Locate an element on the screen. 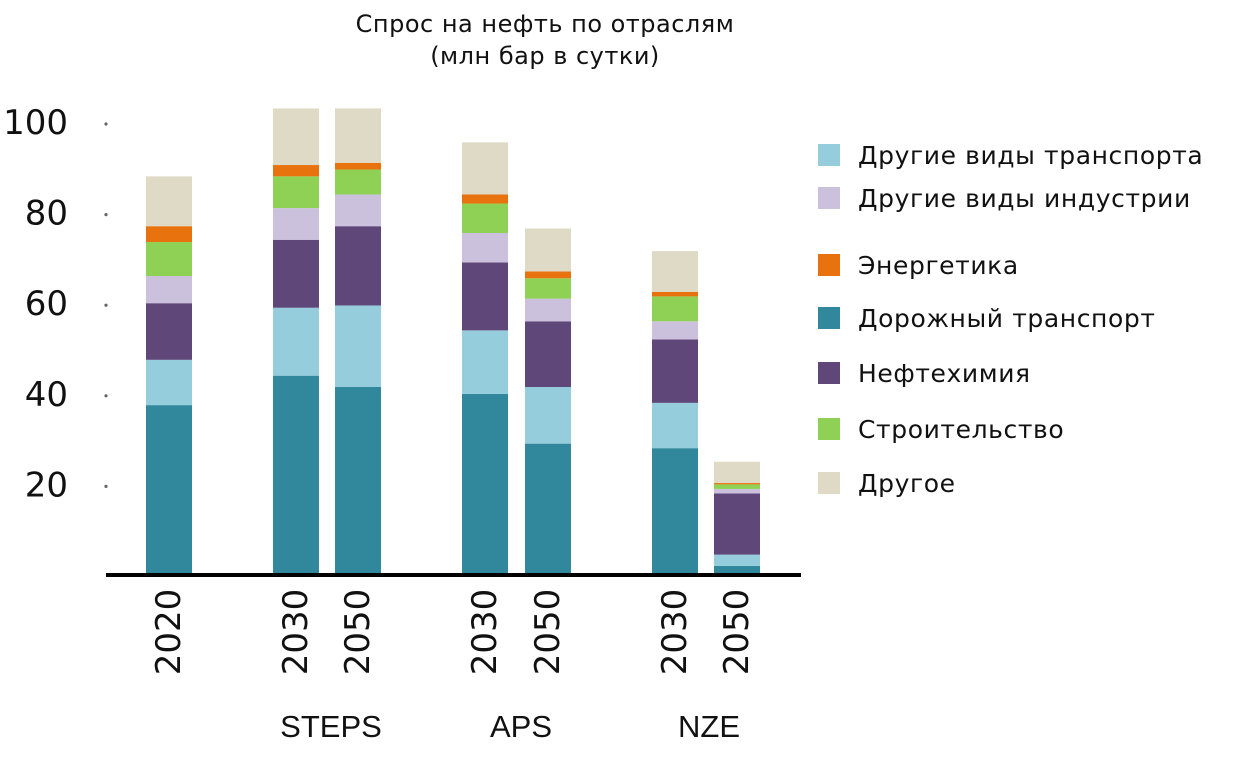  legend-item: Другое is located at coordinates (887, 483).